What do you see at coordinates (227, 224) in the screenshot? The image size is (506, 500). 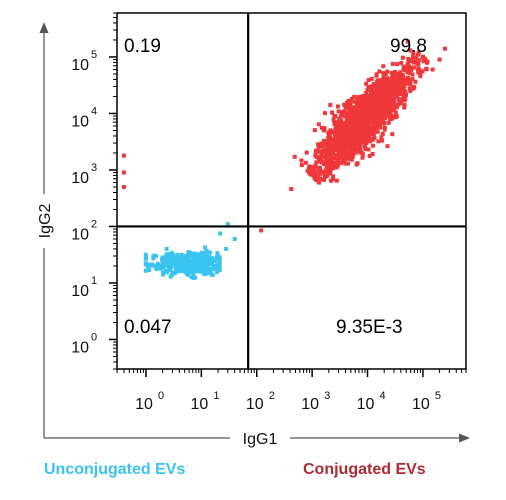 I see `unconjugated-ev-outlier` at bounding box center [227, 224].